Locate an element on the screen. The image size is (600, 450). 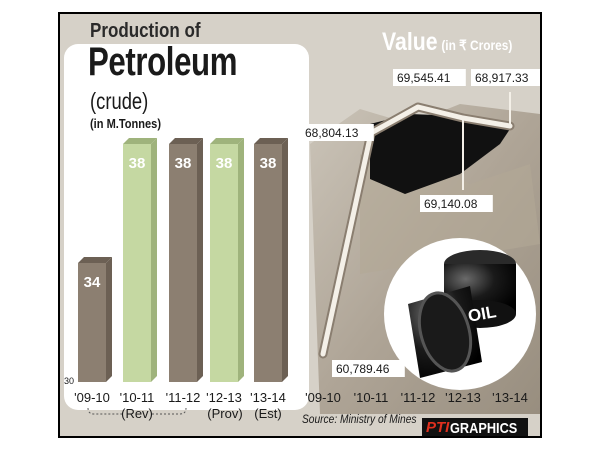
rev-bracket is located at coordinates (137, 411).